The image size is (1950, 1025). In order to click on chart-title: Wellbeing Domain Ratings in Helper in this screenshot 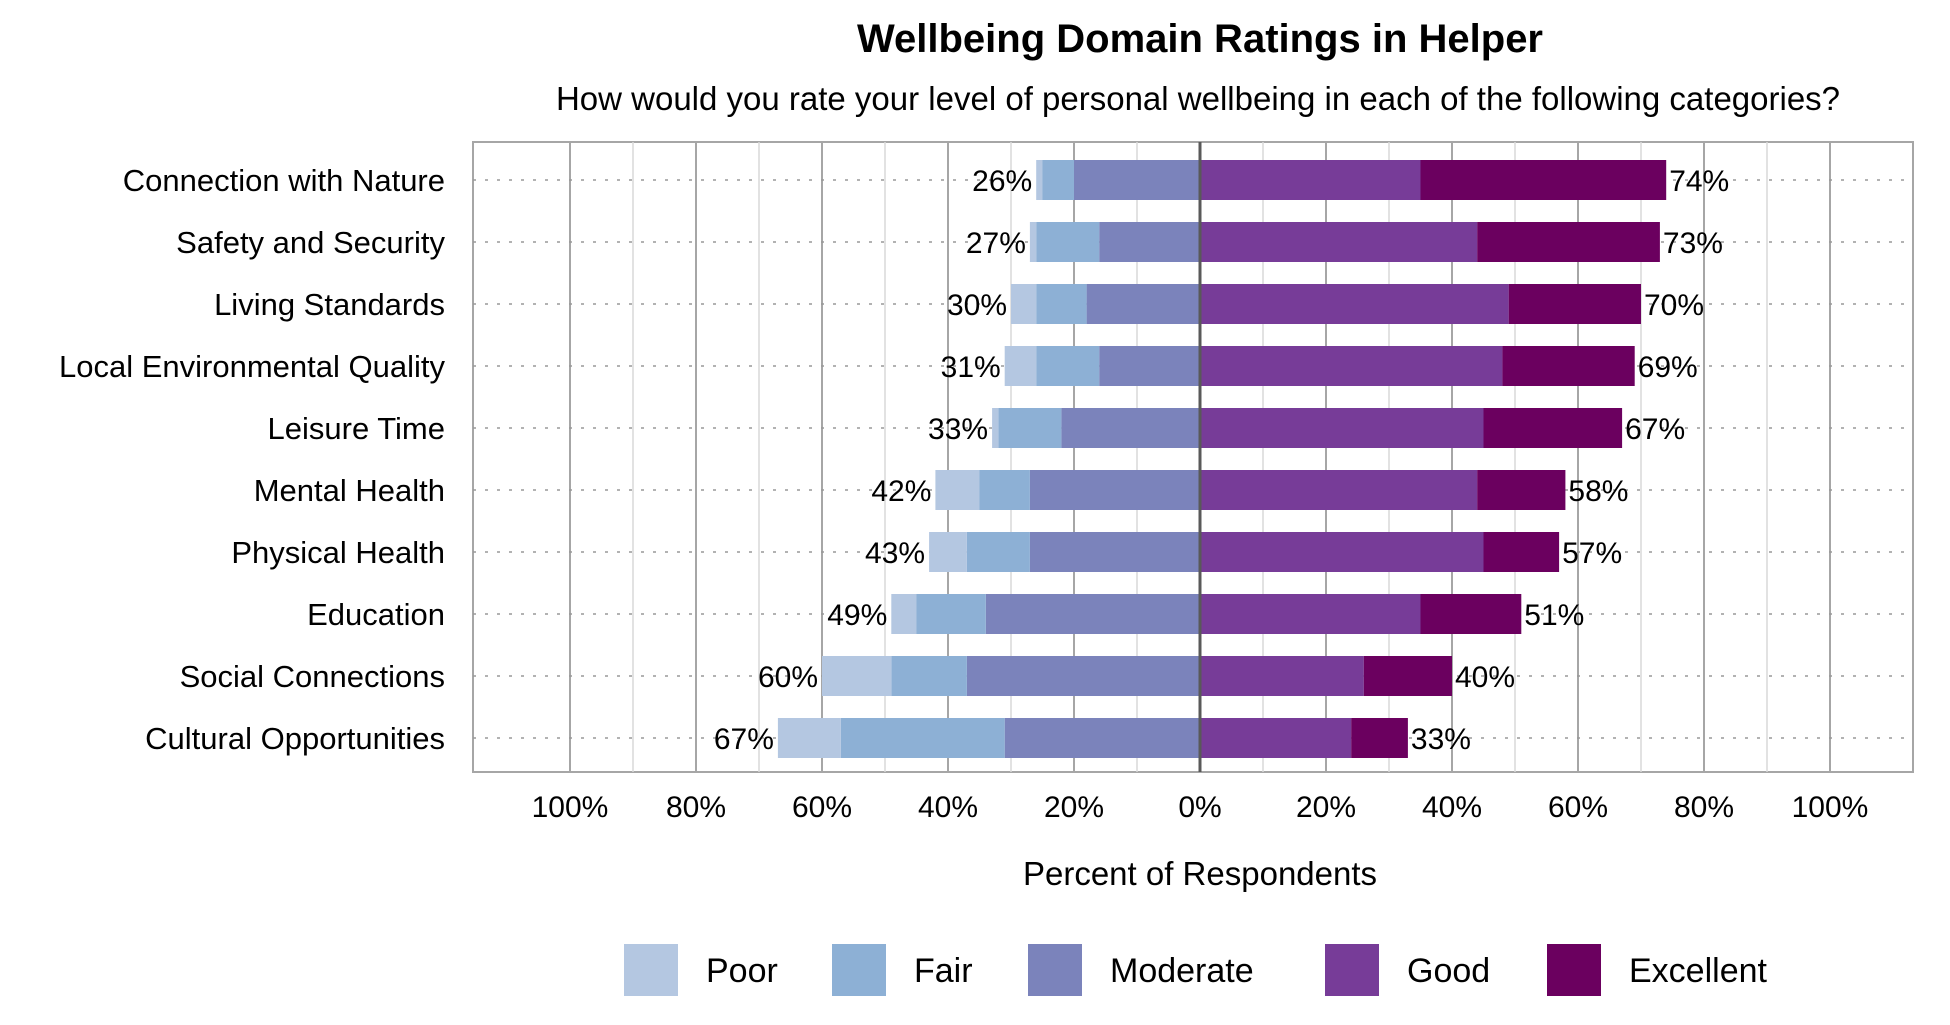, I will do `click(1200, 39)`.